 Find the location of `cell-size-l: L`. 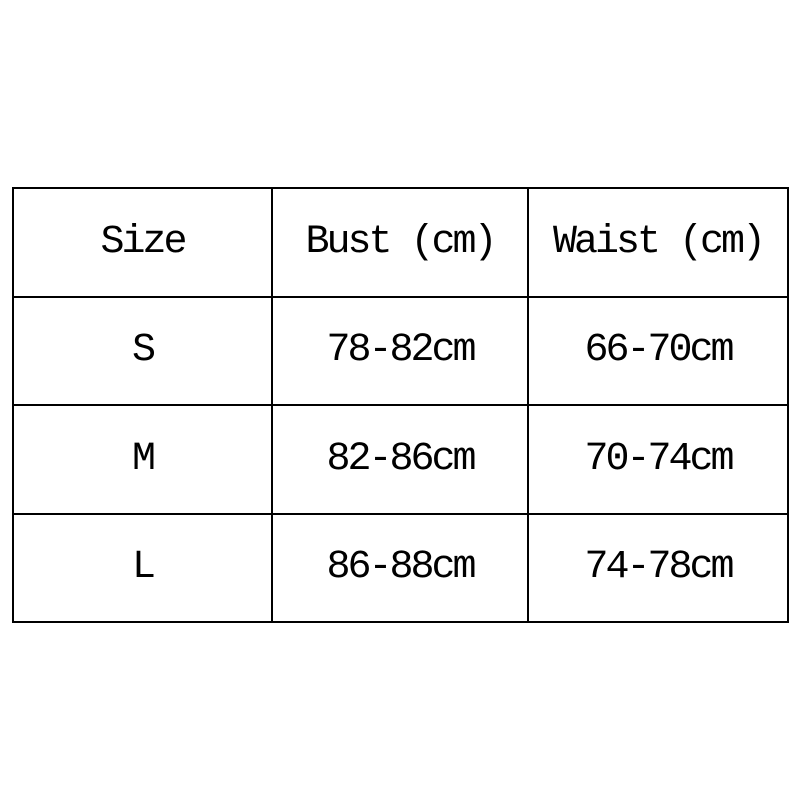

cell-size-l: L is located at coordinates (142, 567).